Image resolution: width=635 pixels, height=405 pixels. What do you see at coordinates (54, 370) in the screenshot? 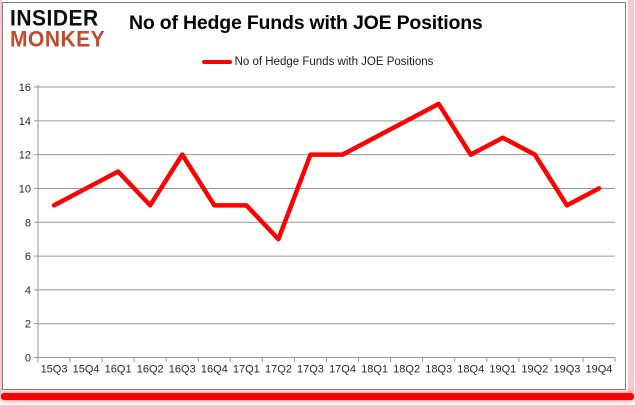
I see `x-axis-label: 15Q3` at bounding box center [54, 370].